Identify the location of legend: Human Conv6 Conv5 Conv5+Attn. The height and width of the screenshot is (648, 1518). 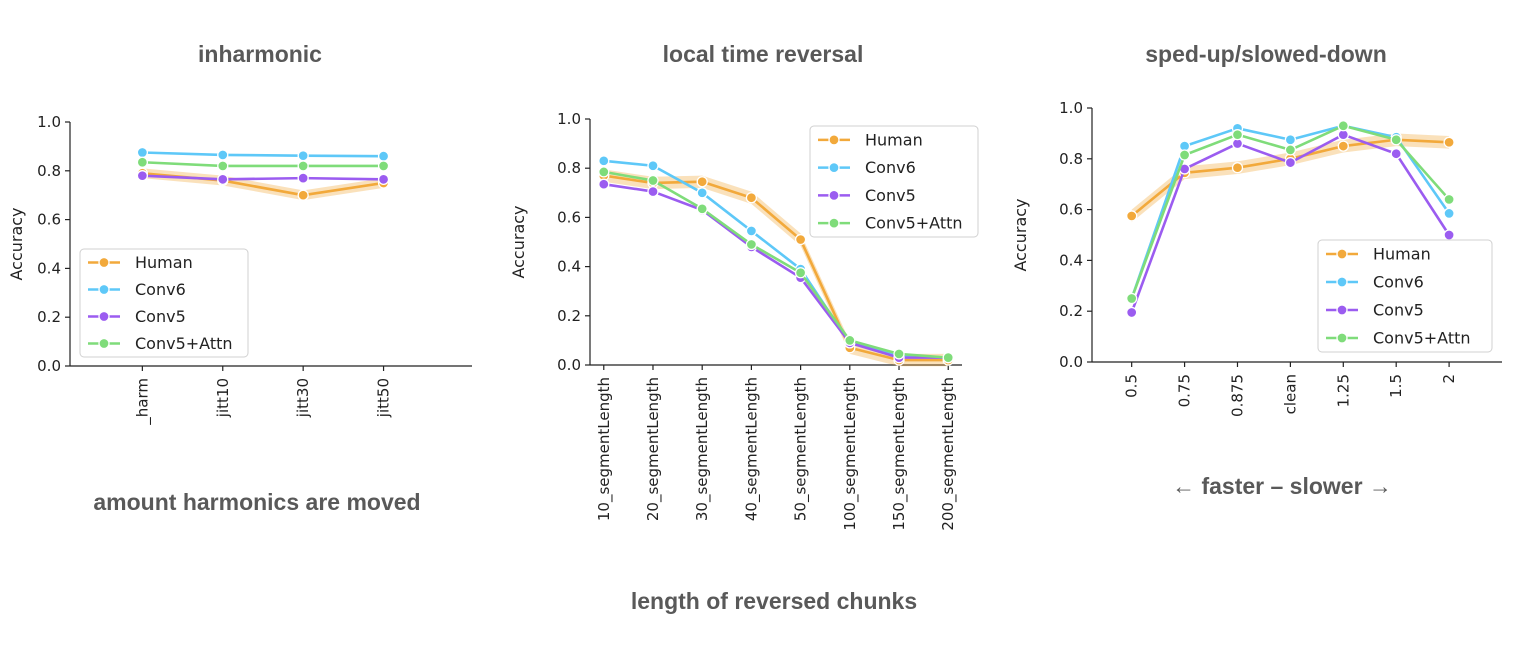
(894, 181).